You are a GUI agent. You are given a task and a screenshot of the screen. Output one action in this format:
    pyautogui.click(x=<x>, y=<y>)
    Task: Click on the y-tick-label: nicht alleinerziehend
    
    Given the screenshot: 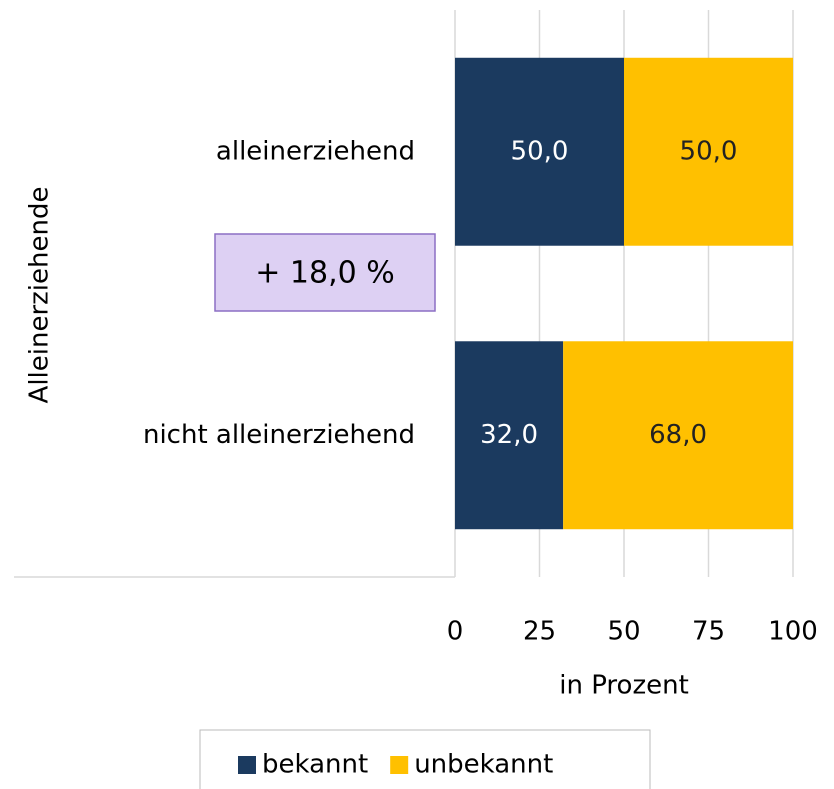 What is the action you would take?
    pyautogui.click(x=279, y=435)
    